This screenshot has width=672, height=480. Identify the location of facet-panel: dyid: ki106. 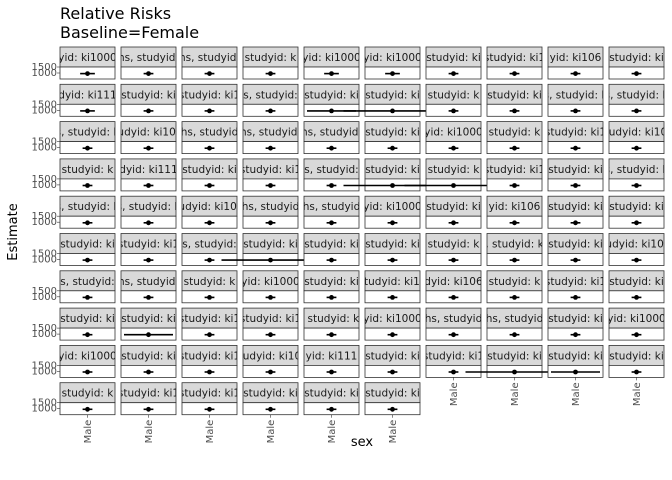
(453, 287).